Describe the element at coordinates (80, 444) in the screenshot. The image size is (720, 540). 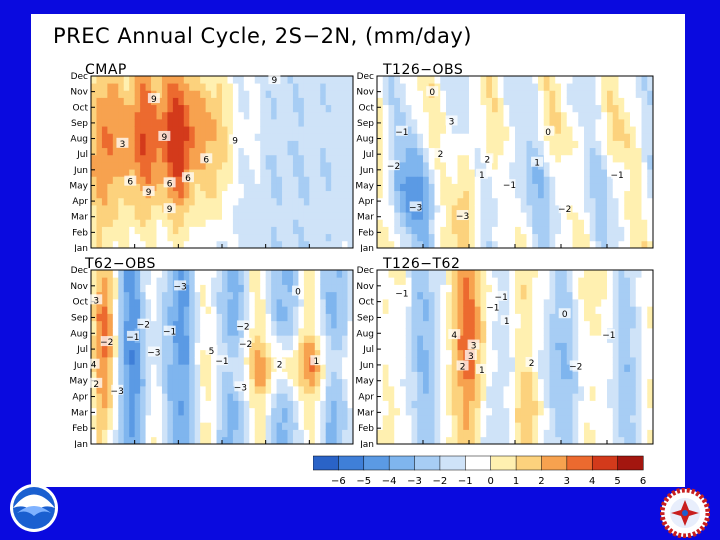
I see `y-tick-label: Jan` at that location.